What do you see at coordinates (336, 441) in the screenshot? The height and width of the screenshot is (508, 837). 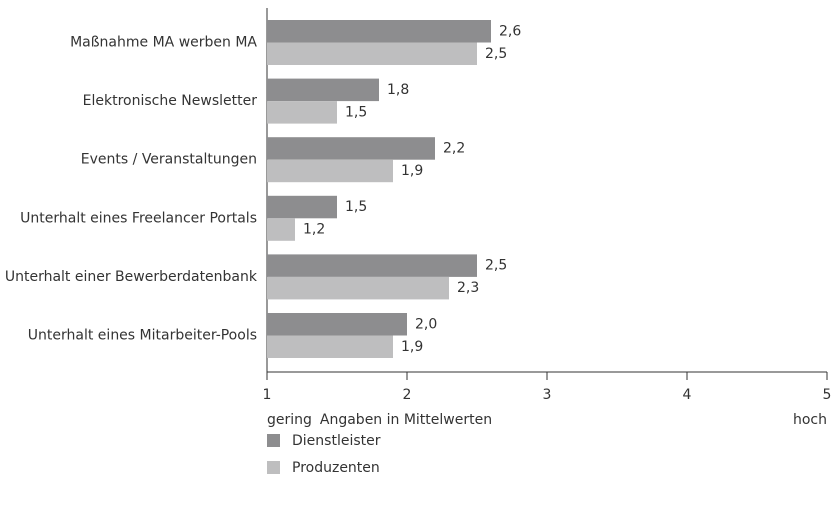 I see `legend-label: Dienstleister` at bounding box center [336, 441].